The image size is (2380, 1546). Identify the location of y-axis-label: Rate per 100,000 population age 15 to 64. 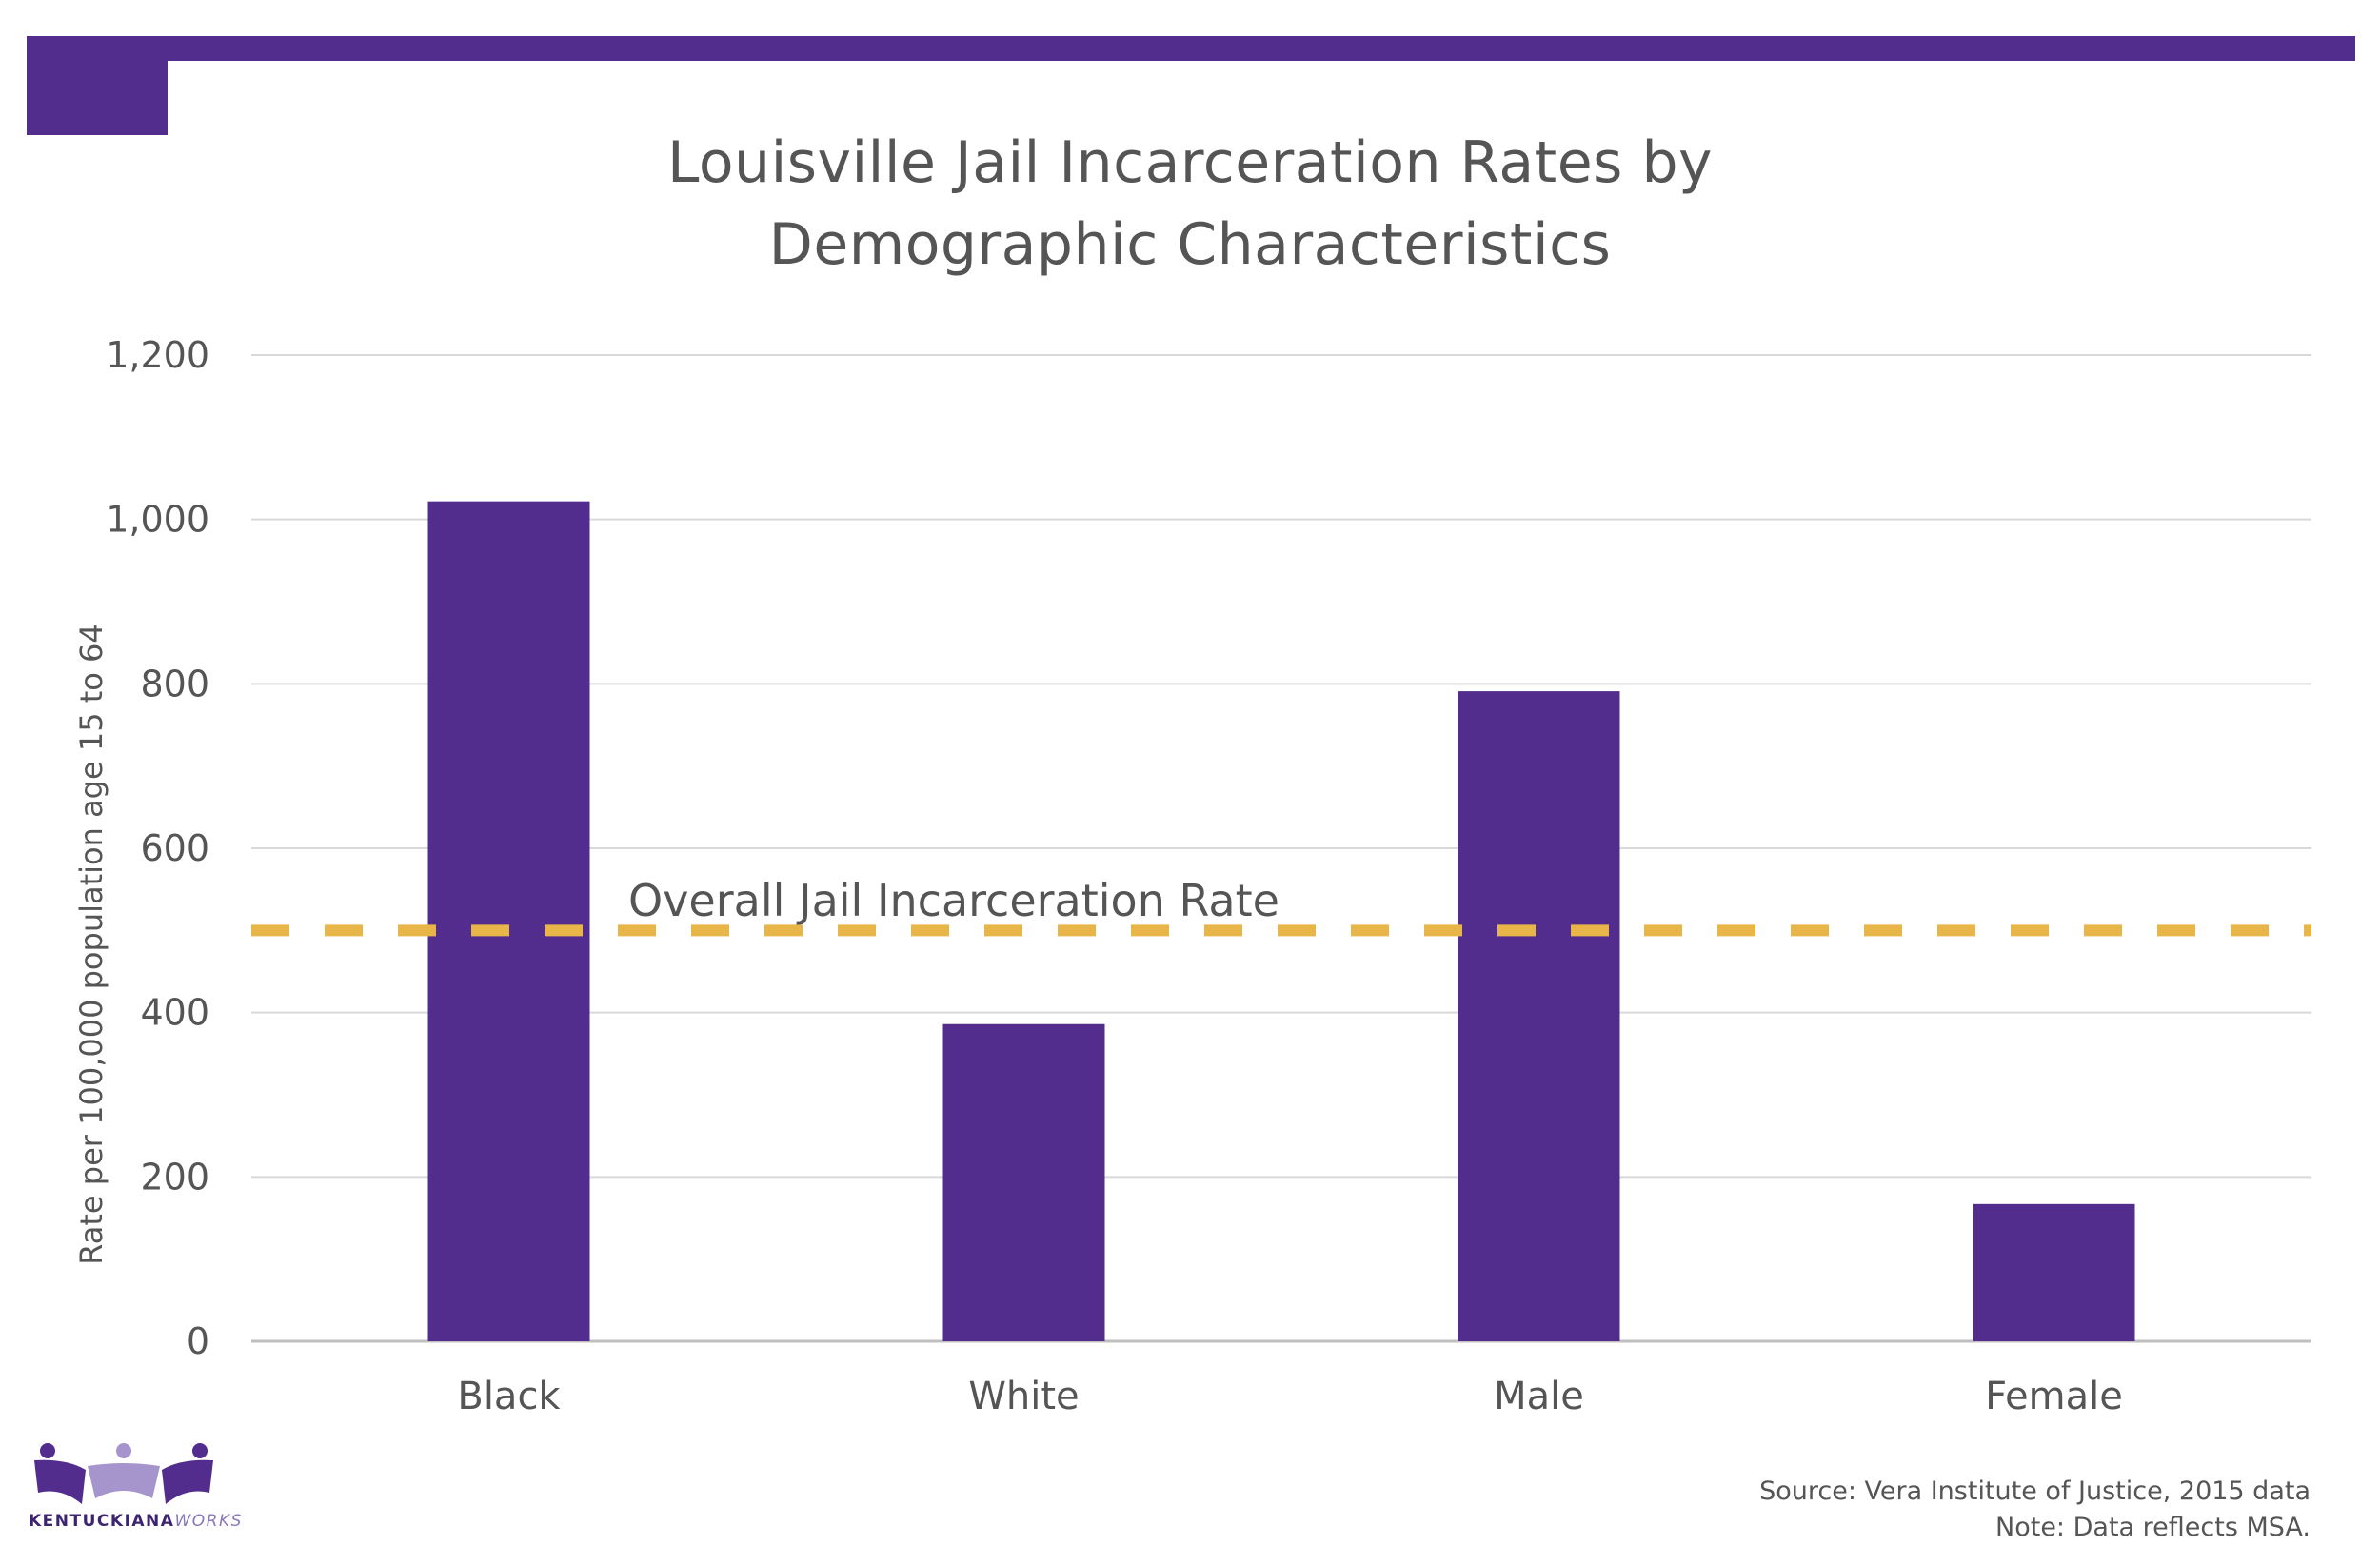
(91, 944).